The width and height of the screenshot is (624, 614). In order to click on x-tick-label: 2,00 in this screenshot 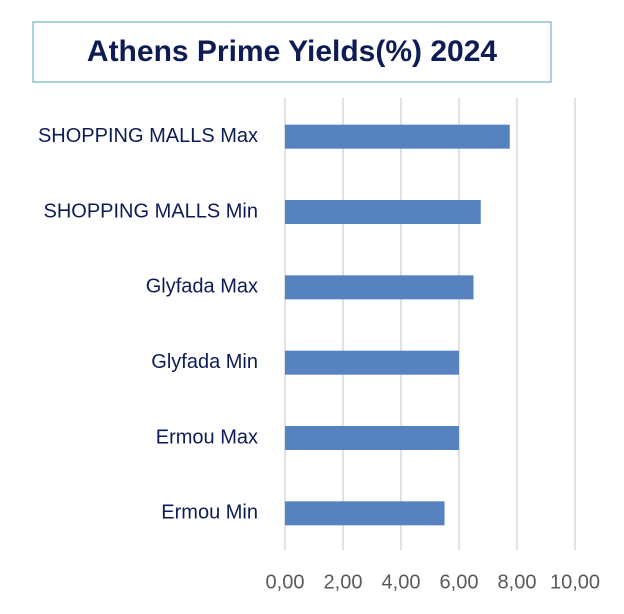, I will do `click(343, 582)`.